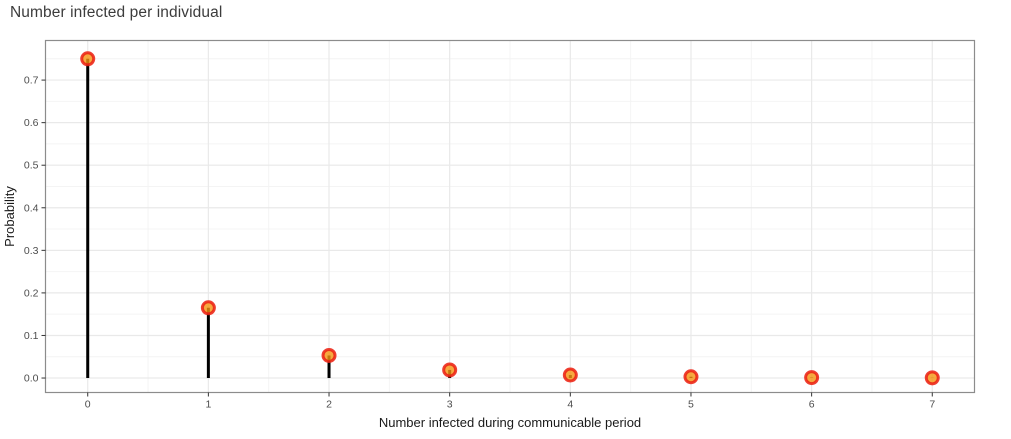 Image resolution: width=1011 pixels, height=439 pixels. Describe the element at coordinates (691, 405) in the screenshot. I see `x-tick-label: 5` at that location.